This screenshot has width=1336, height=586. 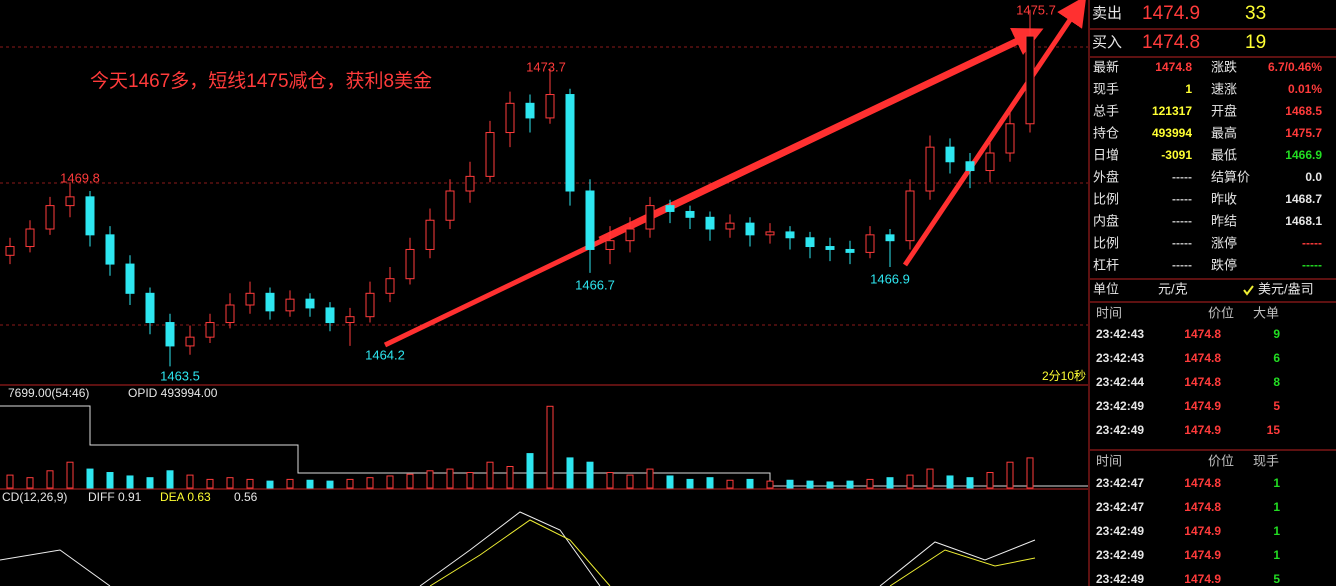 What do you see at coordinates (1224, 220) in the screenshot?
I see `stat-label: 昨结` at bounding box center [1224, 220].